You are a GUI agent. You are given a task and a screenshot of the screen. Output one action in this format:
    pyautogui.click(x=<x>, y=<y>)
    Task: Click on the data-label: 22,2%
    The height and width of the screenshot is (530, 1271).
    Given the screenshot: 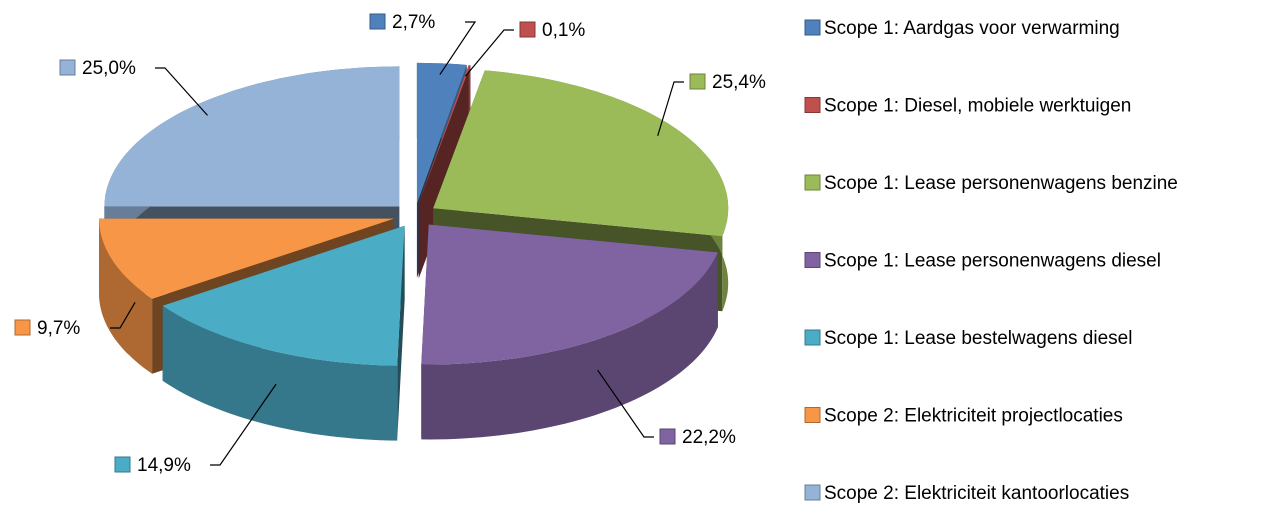 What is the action you would take?
    pyautogui.click(x=709, y=437)
    